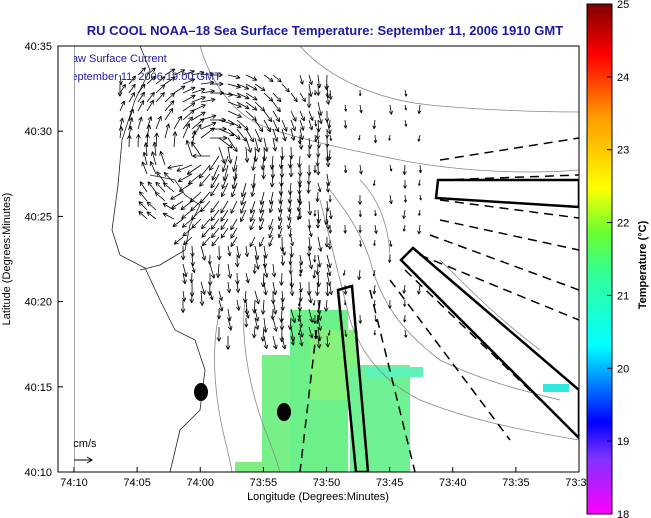 The height and width of the screenshot is (518, 651). Describe the element at coordinates (453, 483) in the screenshot. I see `x-tick-label: 73:40` at that location.